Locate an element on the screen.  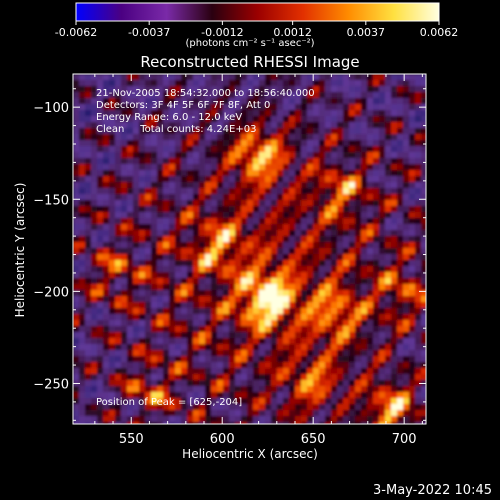
y-tick-label: −250 is located at coordinates (51, 384).